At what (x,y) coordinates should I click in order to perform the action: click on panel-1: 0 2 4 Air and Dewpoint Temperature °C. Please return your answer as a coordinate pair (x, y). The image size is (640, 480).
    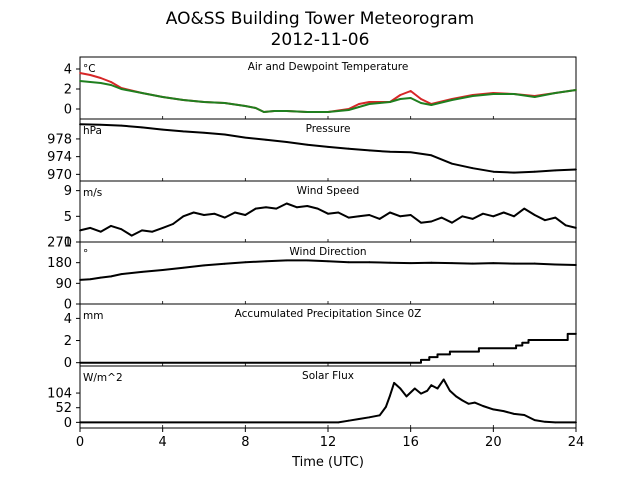
    Looking at the image, I should click on (320, 88).